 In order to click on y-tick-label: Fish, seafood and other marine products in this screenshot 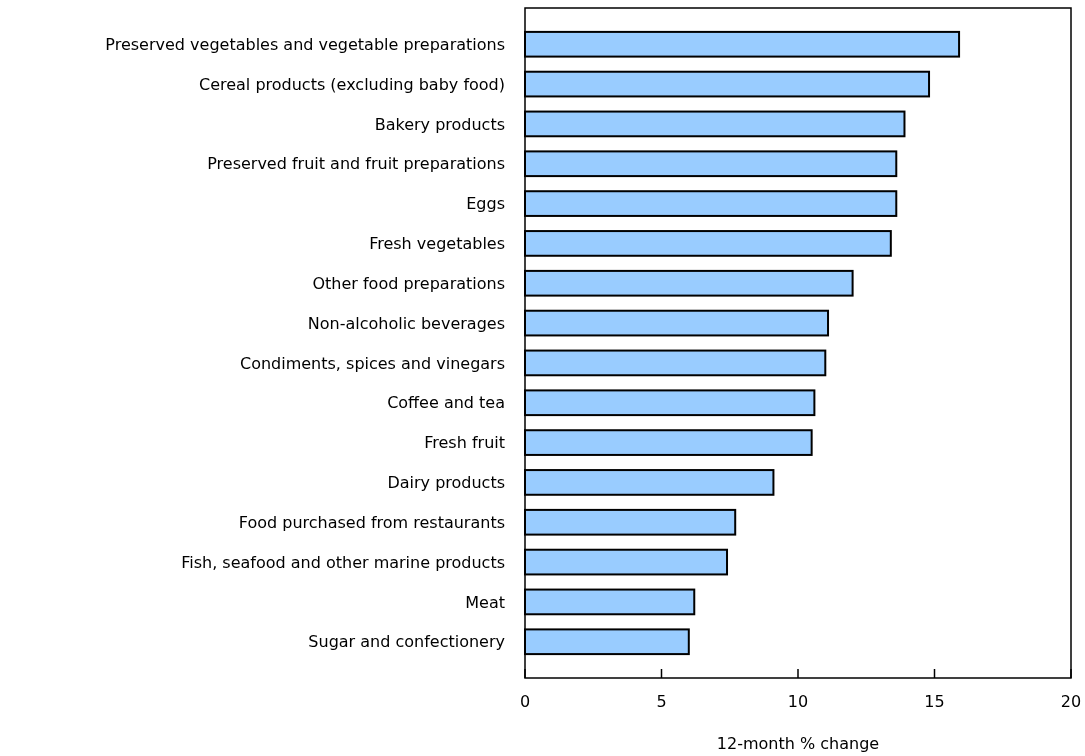, I will do `click(343, 562)`.